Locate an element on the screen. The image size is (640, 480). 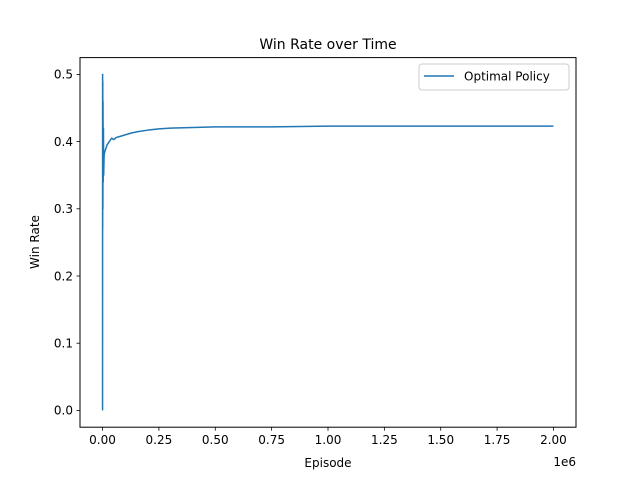
x-tick-label: 0.00 is located at coordinates (102, 440).